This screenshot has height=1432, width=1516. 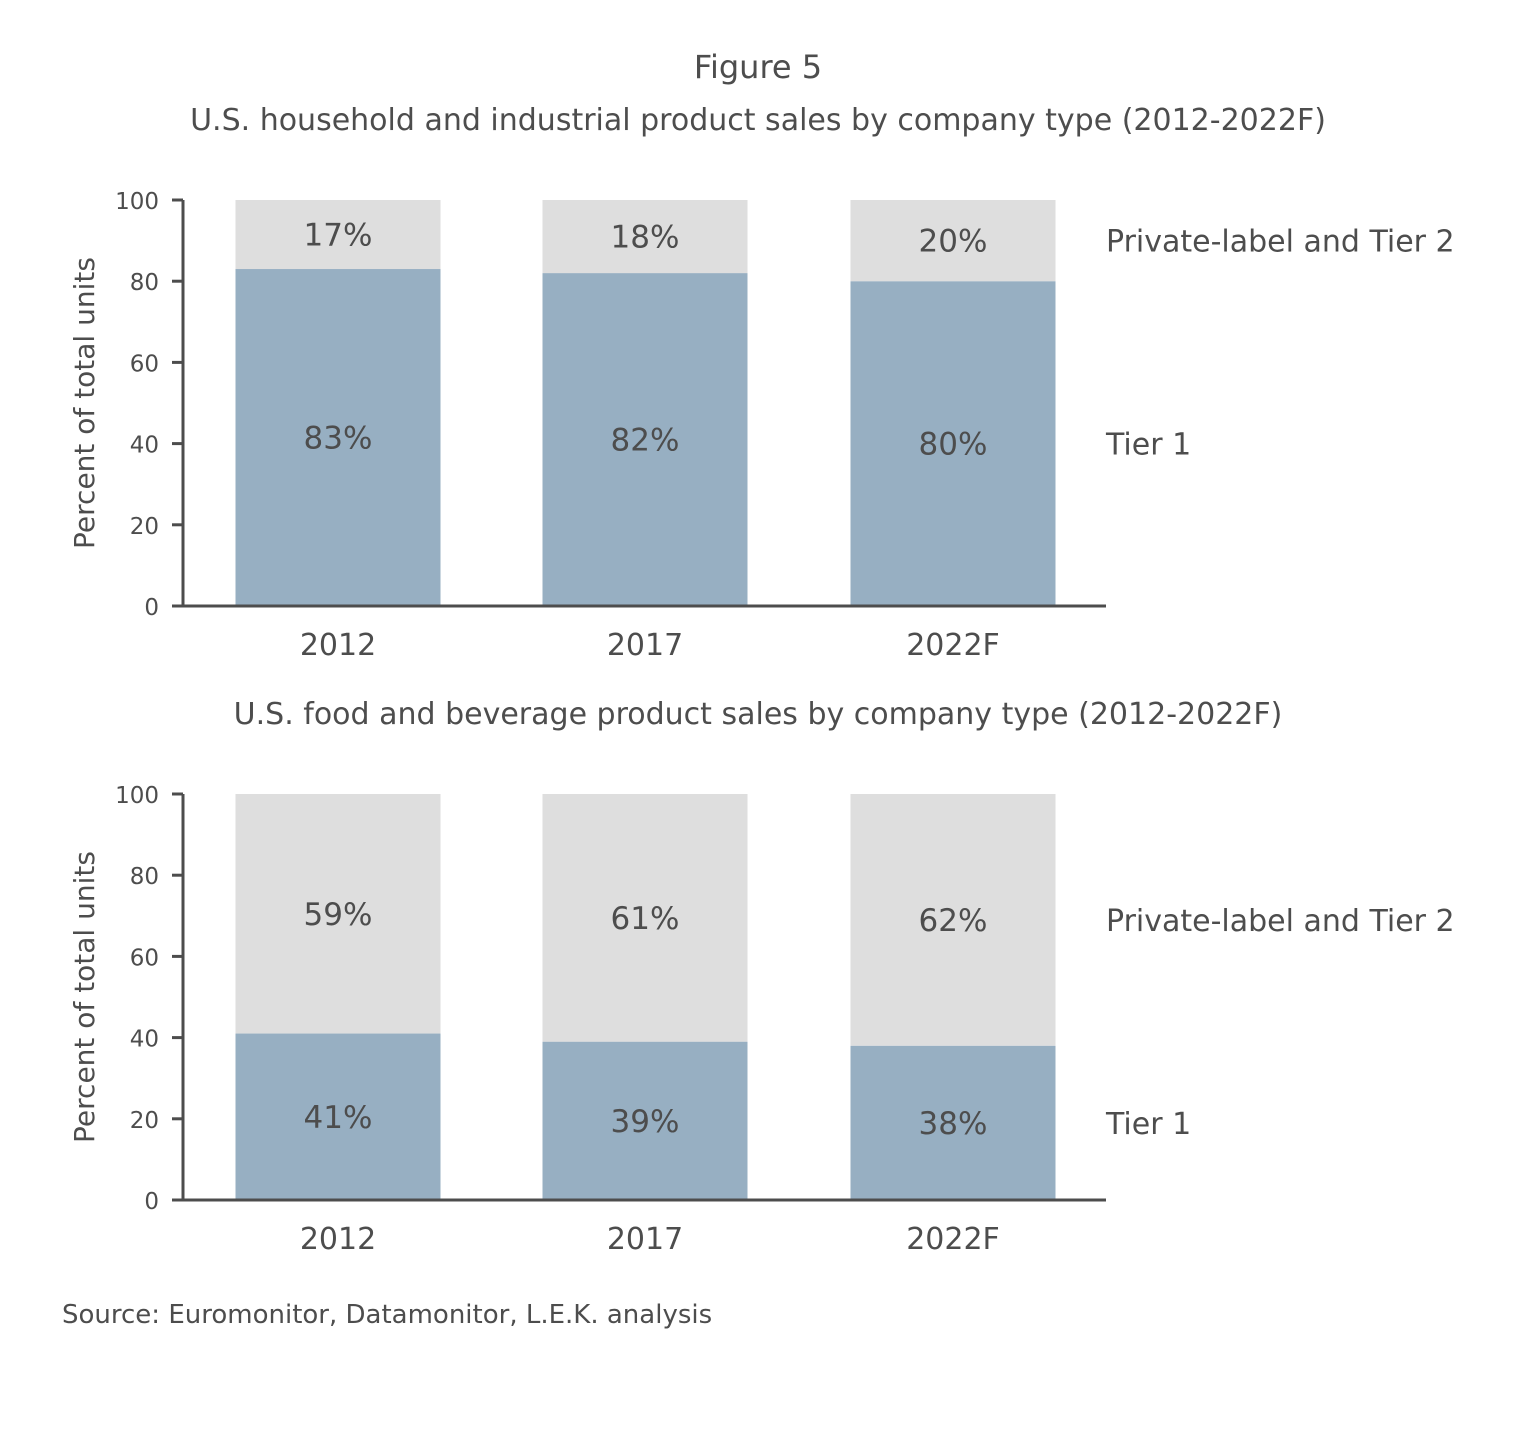 What do you see at coordinates (1280, 921) in the screenshot?
I see `chart2-legend-private-label: Private-label and Tier 2` at bounding box center [1280, 921].